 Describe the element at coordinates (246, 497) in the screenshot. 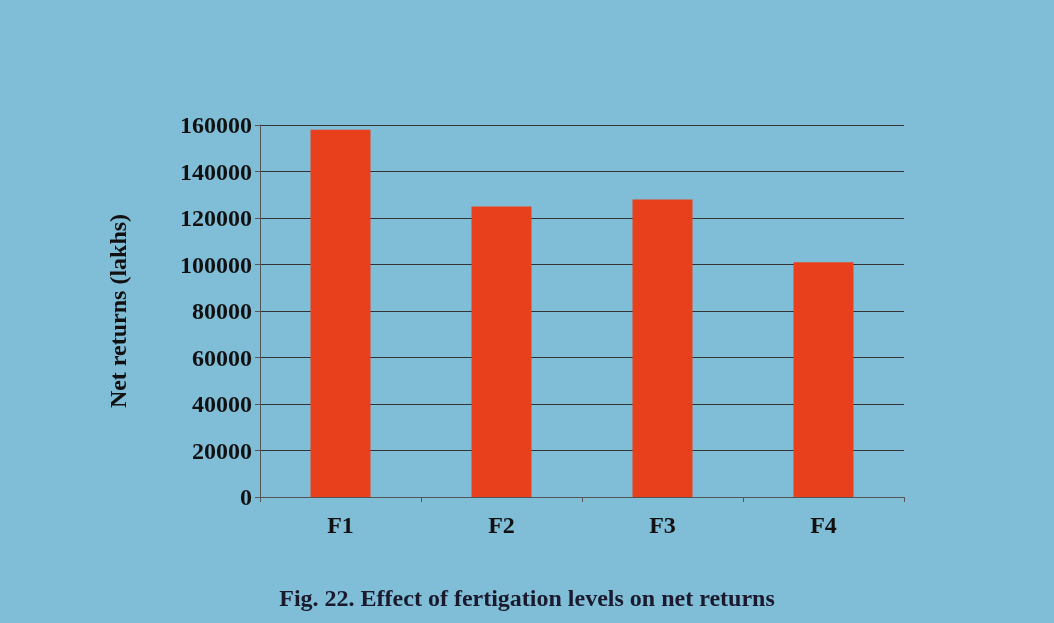

I see `y-tick-label: 0` at that location.